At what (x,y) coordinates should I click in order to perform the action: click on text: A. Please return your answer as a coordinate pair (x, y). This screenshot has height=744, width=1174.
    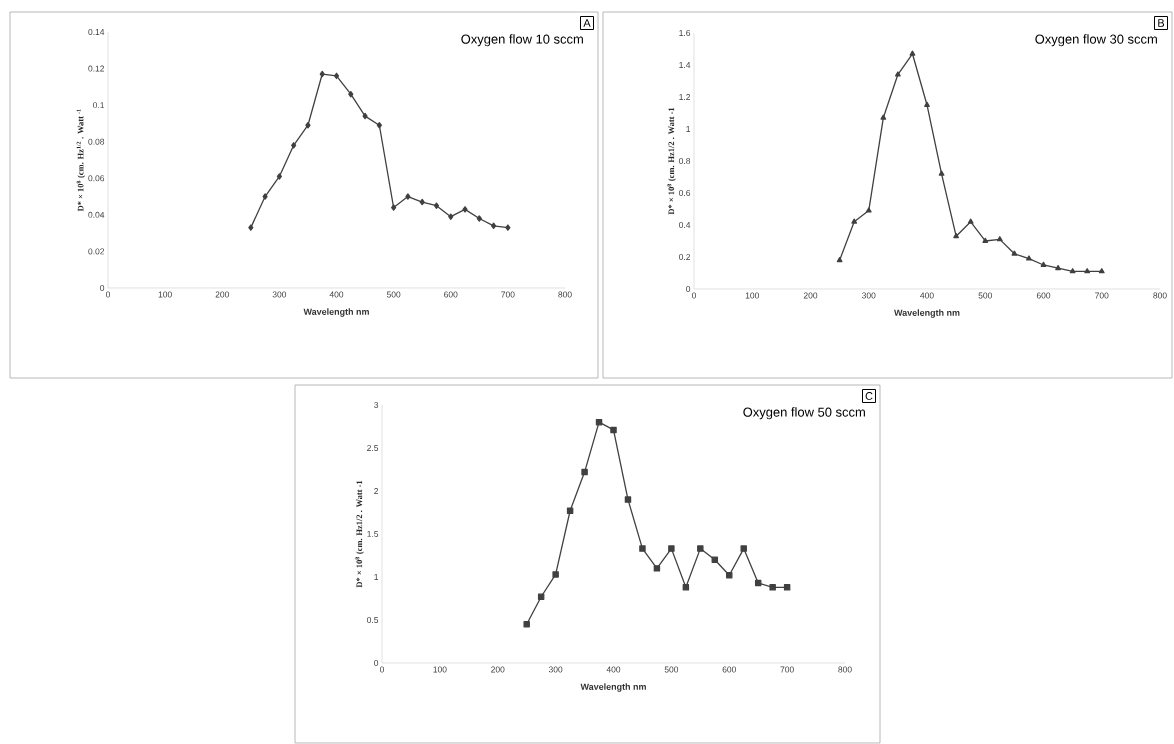
    Looking at the image, I should click on (587, 23).